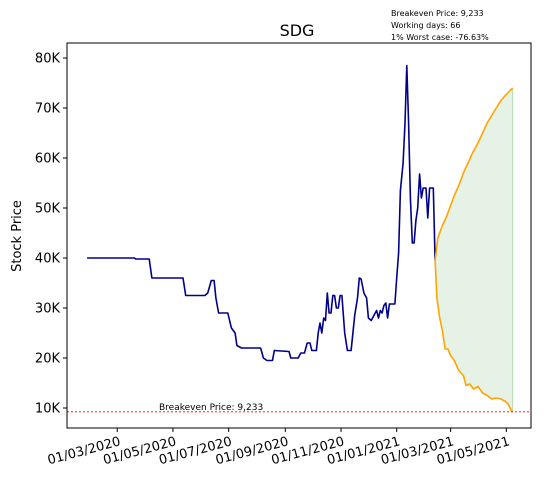 The width and height of the screenshot is (556, 482). I want to click on y-tick-label: 10K, so click(48, 409).